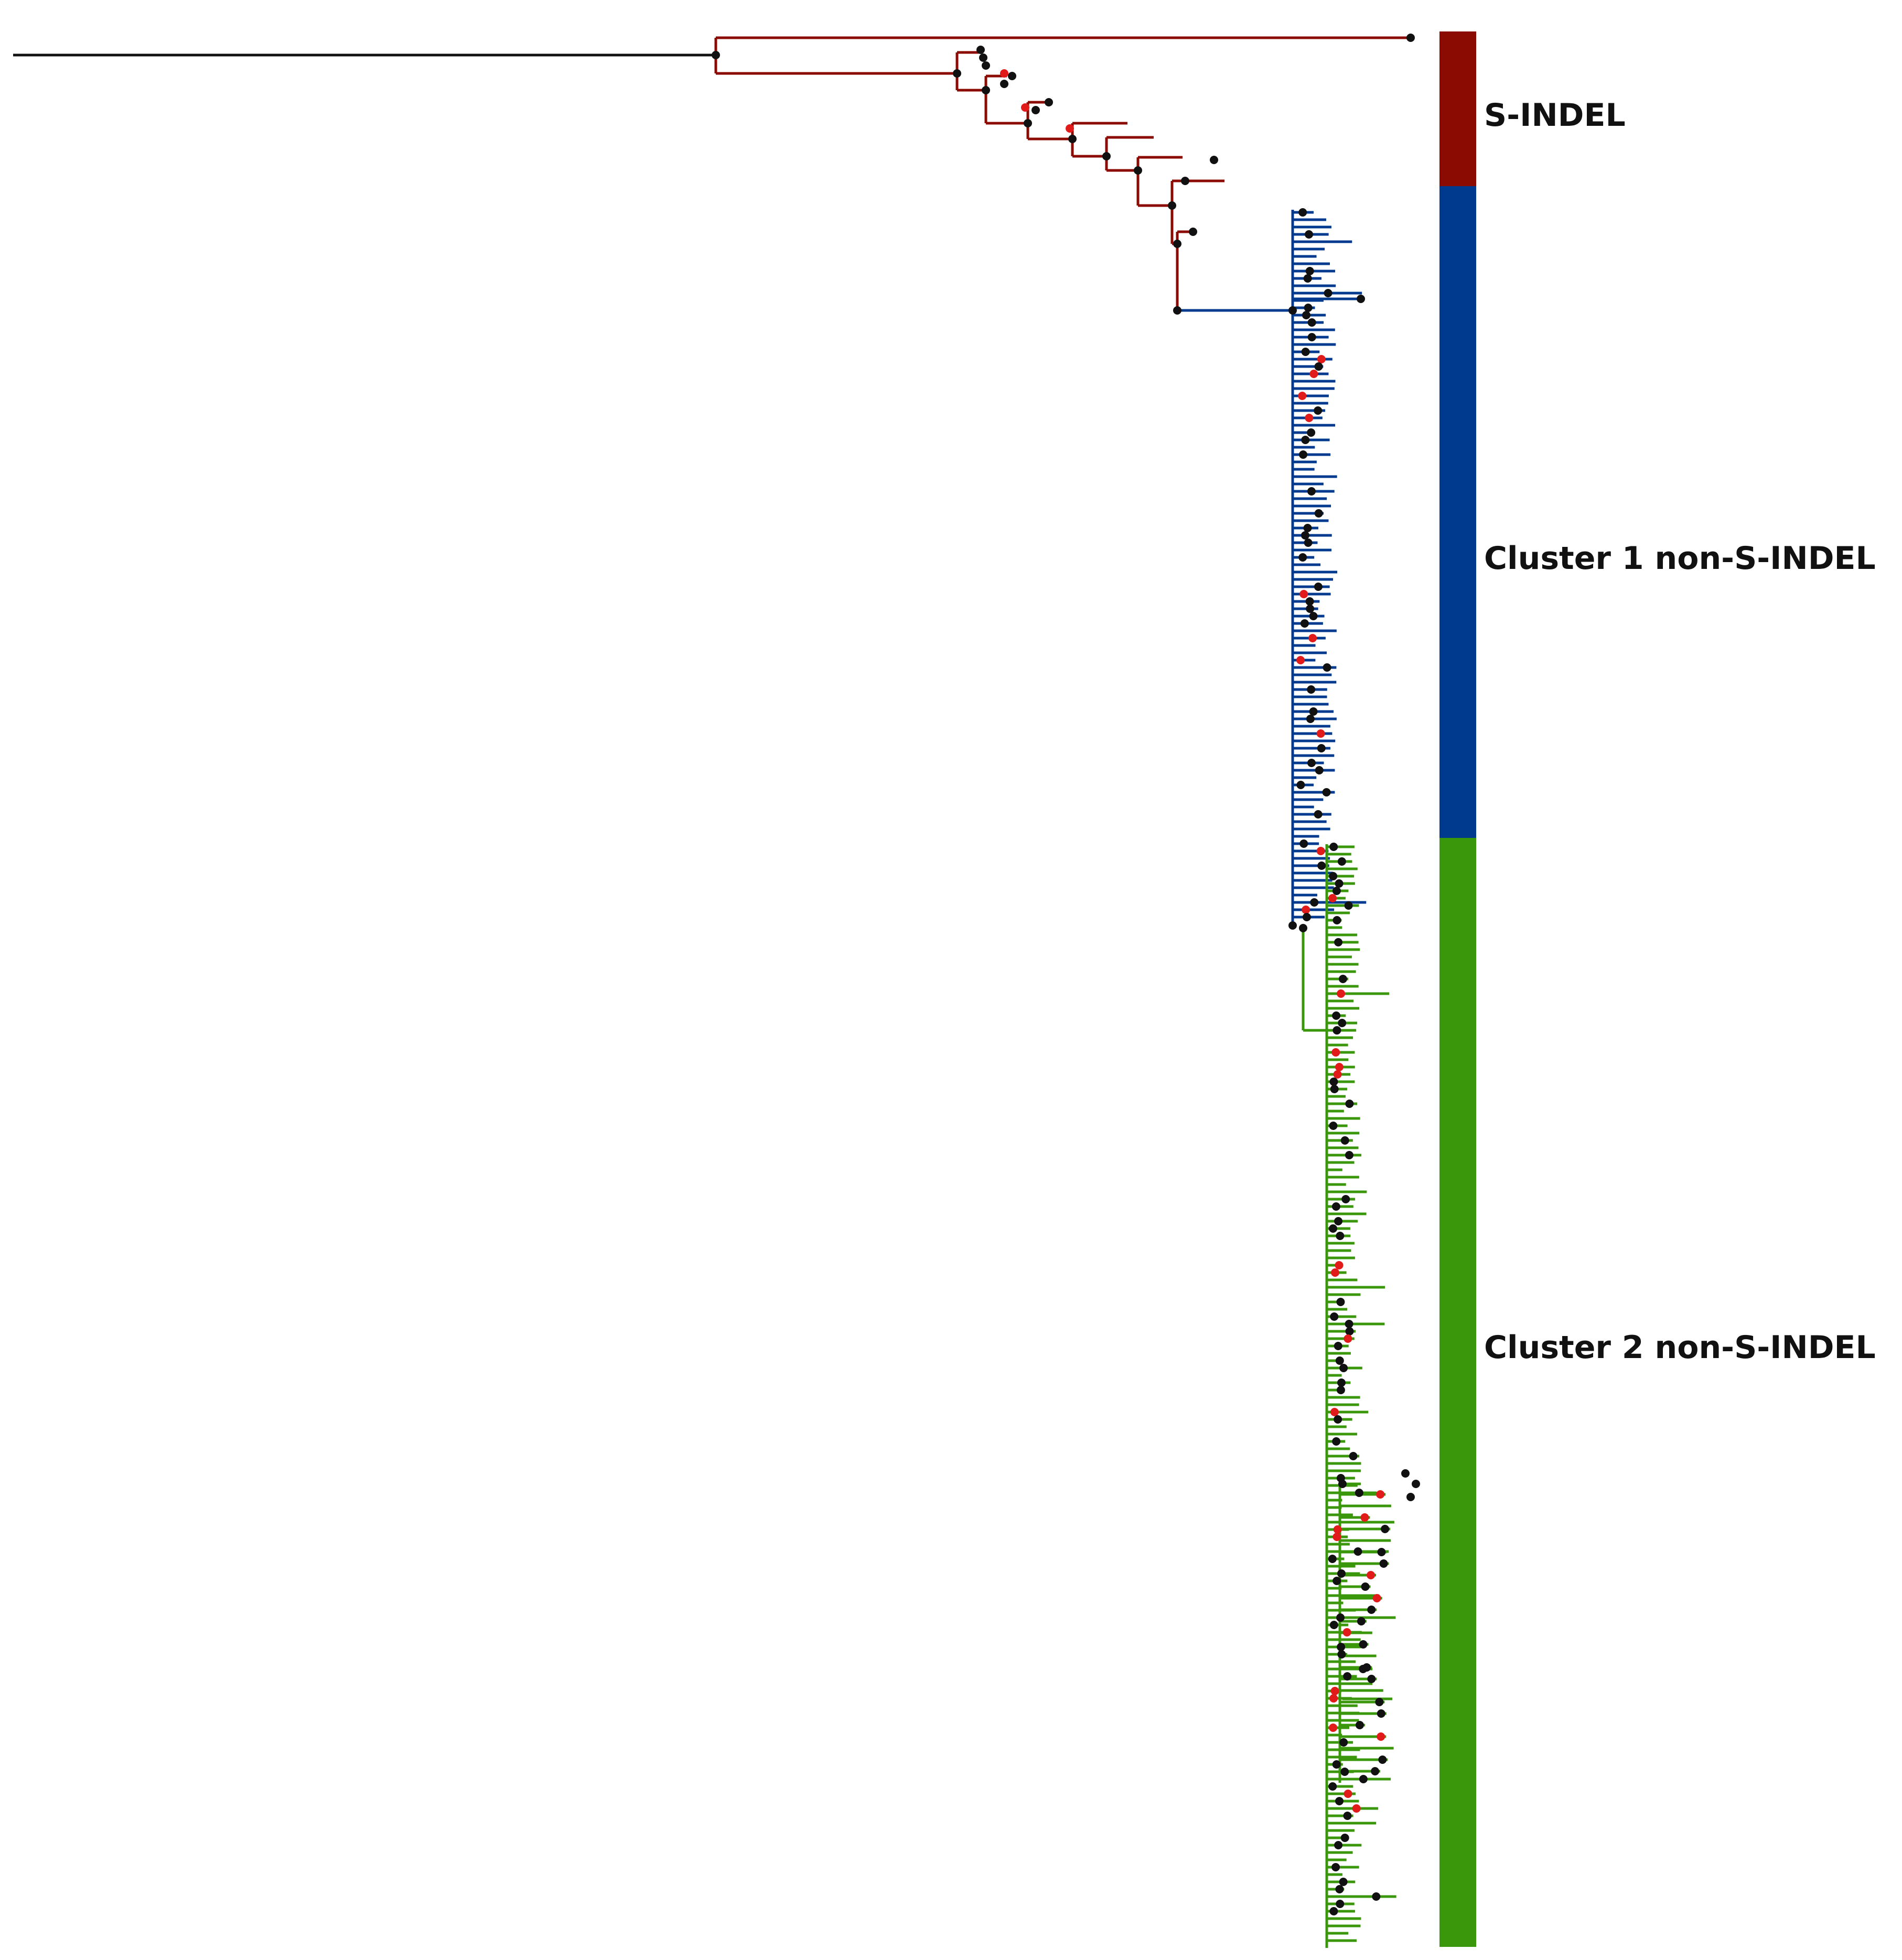 The image size is (1902, 1960). I want to click on cluster1-clade, so click(1272, 567).